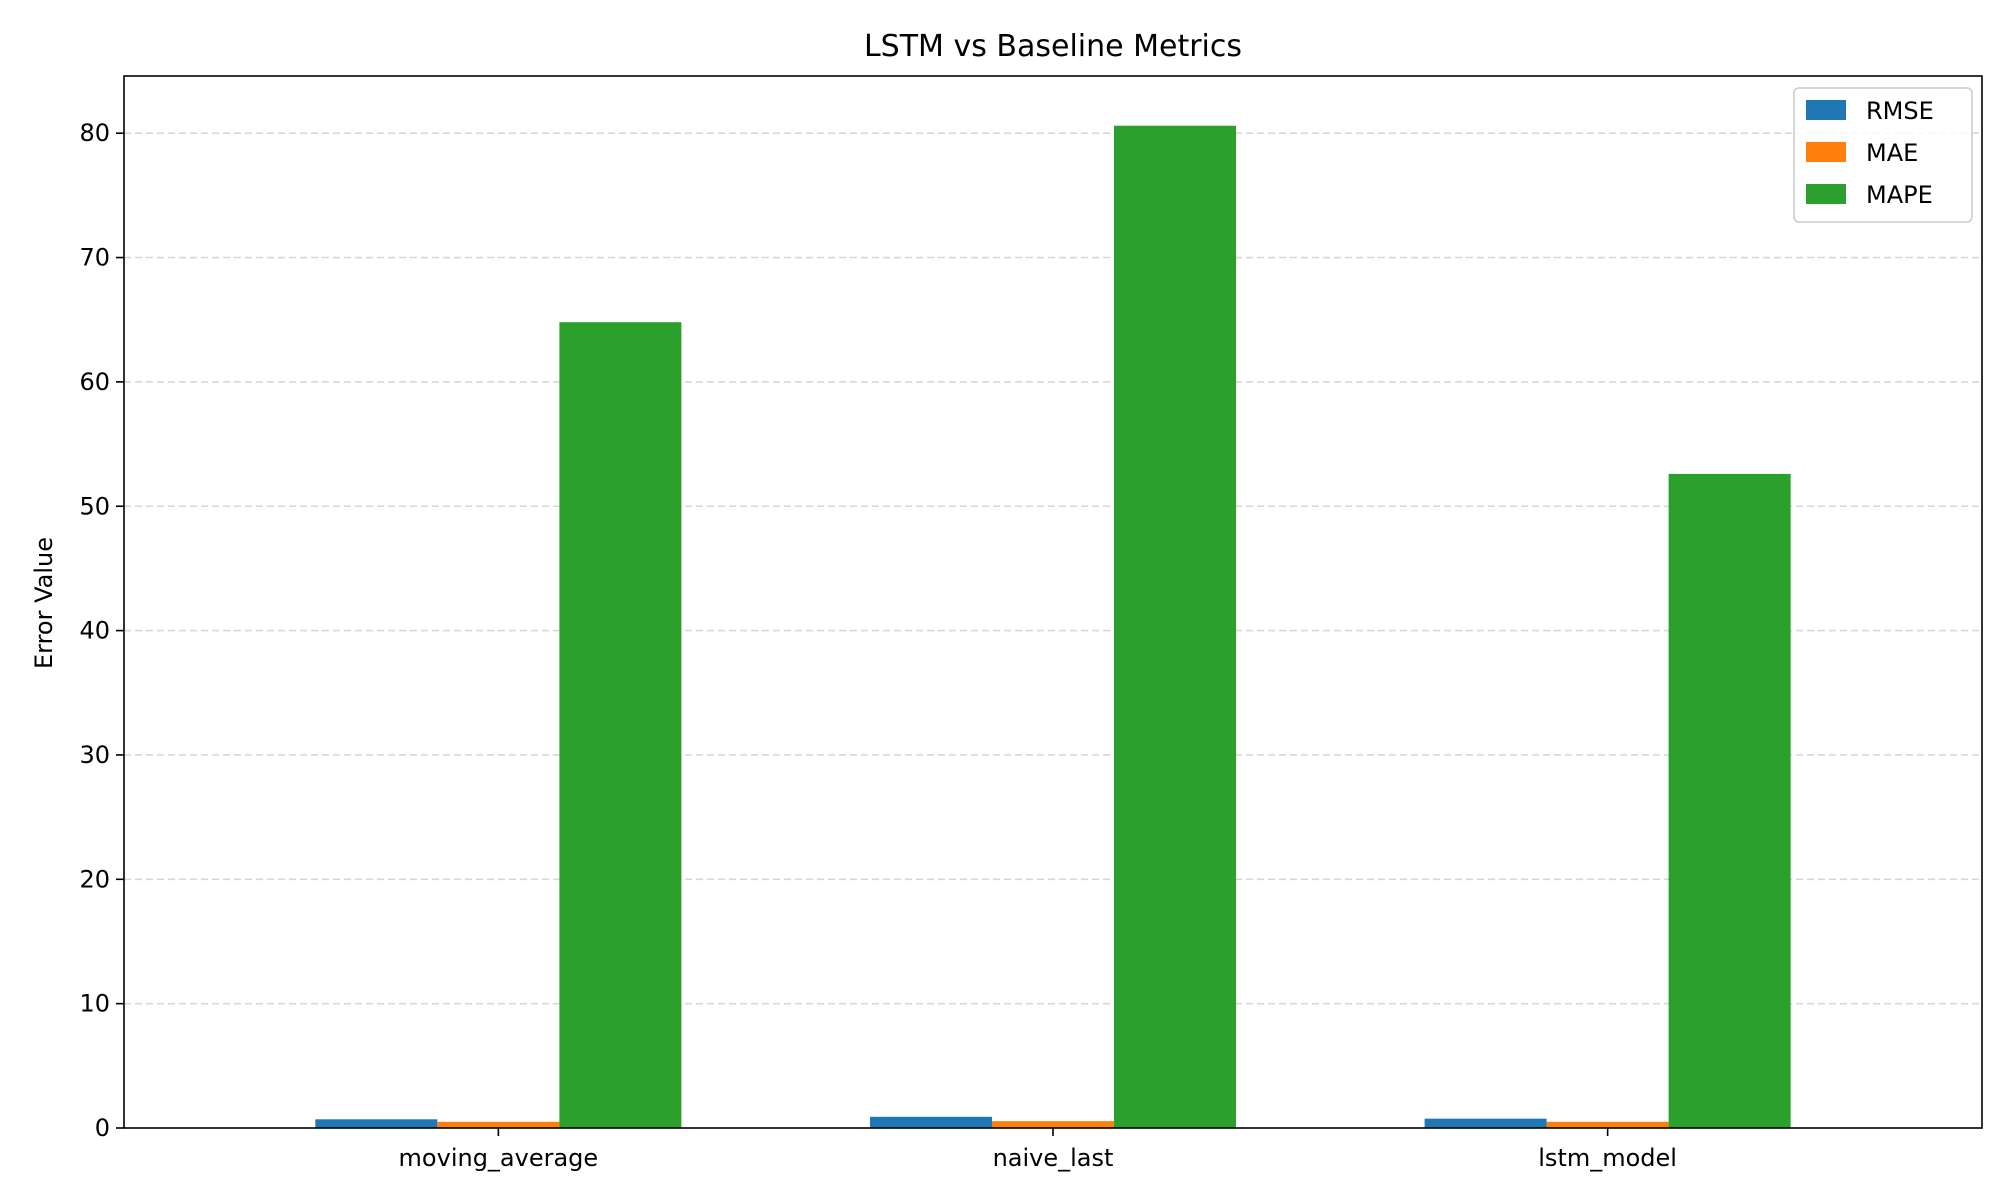  Describe the element at coordinates (1826, 152) in the screenshot. I see `legend-swatch-mae` at that location.